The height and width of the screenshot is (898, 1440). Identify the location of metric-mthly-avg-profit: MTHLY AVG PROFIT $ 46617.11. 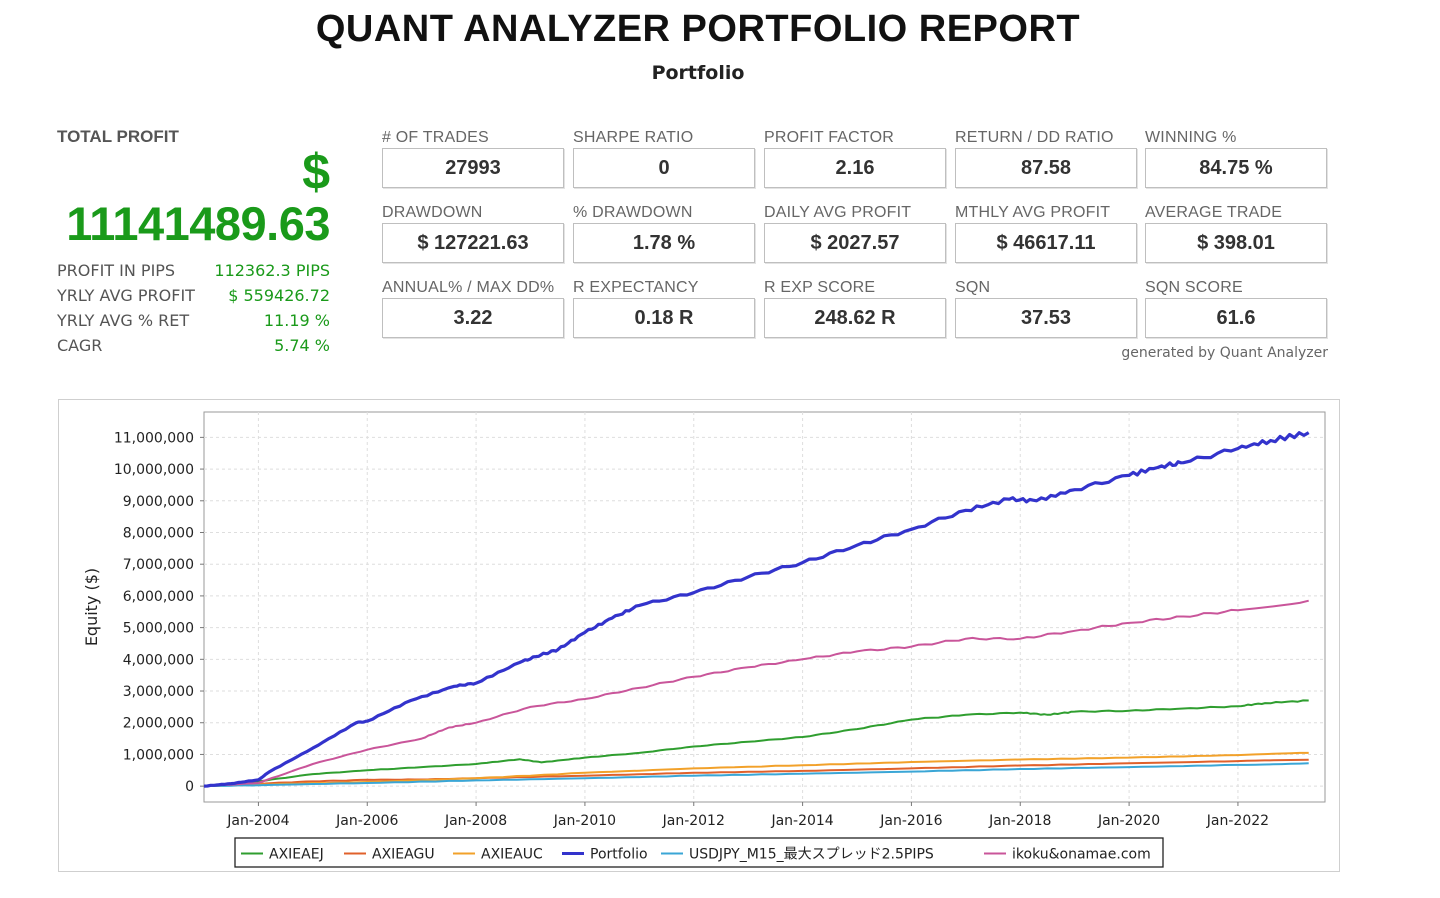
(1046, 233).